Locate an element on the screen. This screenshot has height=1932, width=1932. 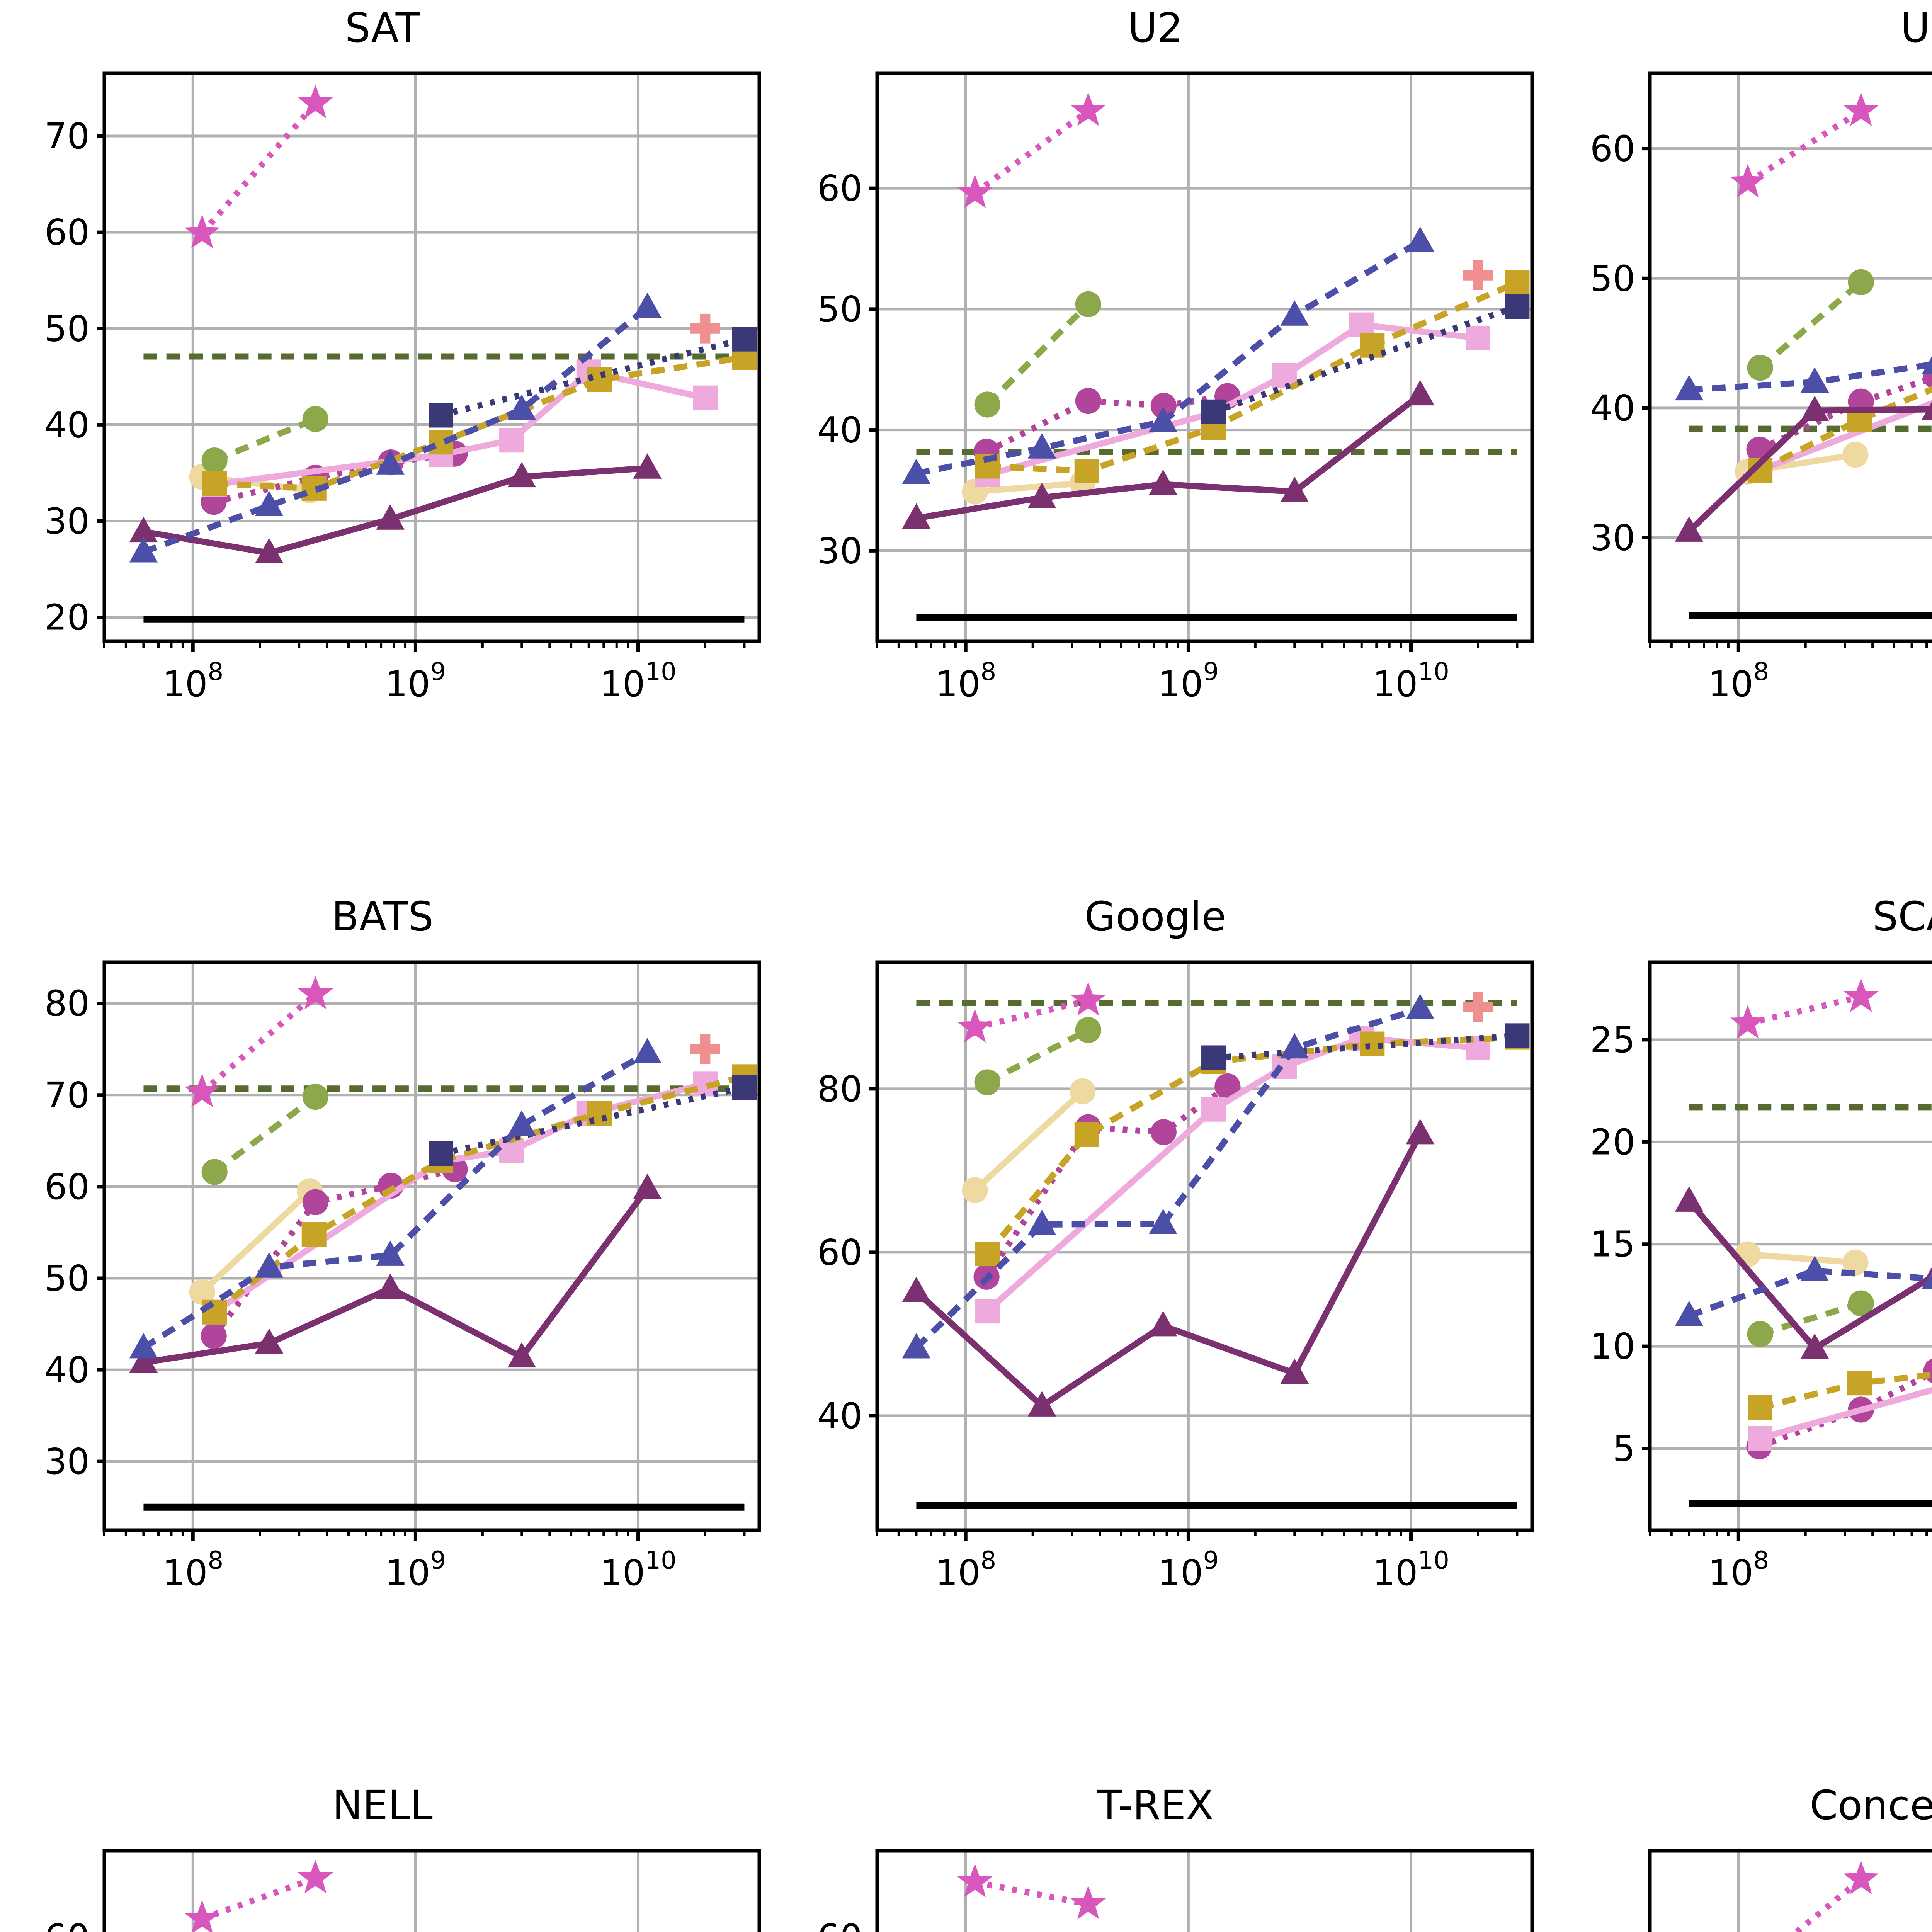
panel-title: U2 is located at coordinates (1156, 27).